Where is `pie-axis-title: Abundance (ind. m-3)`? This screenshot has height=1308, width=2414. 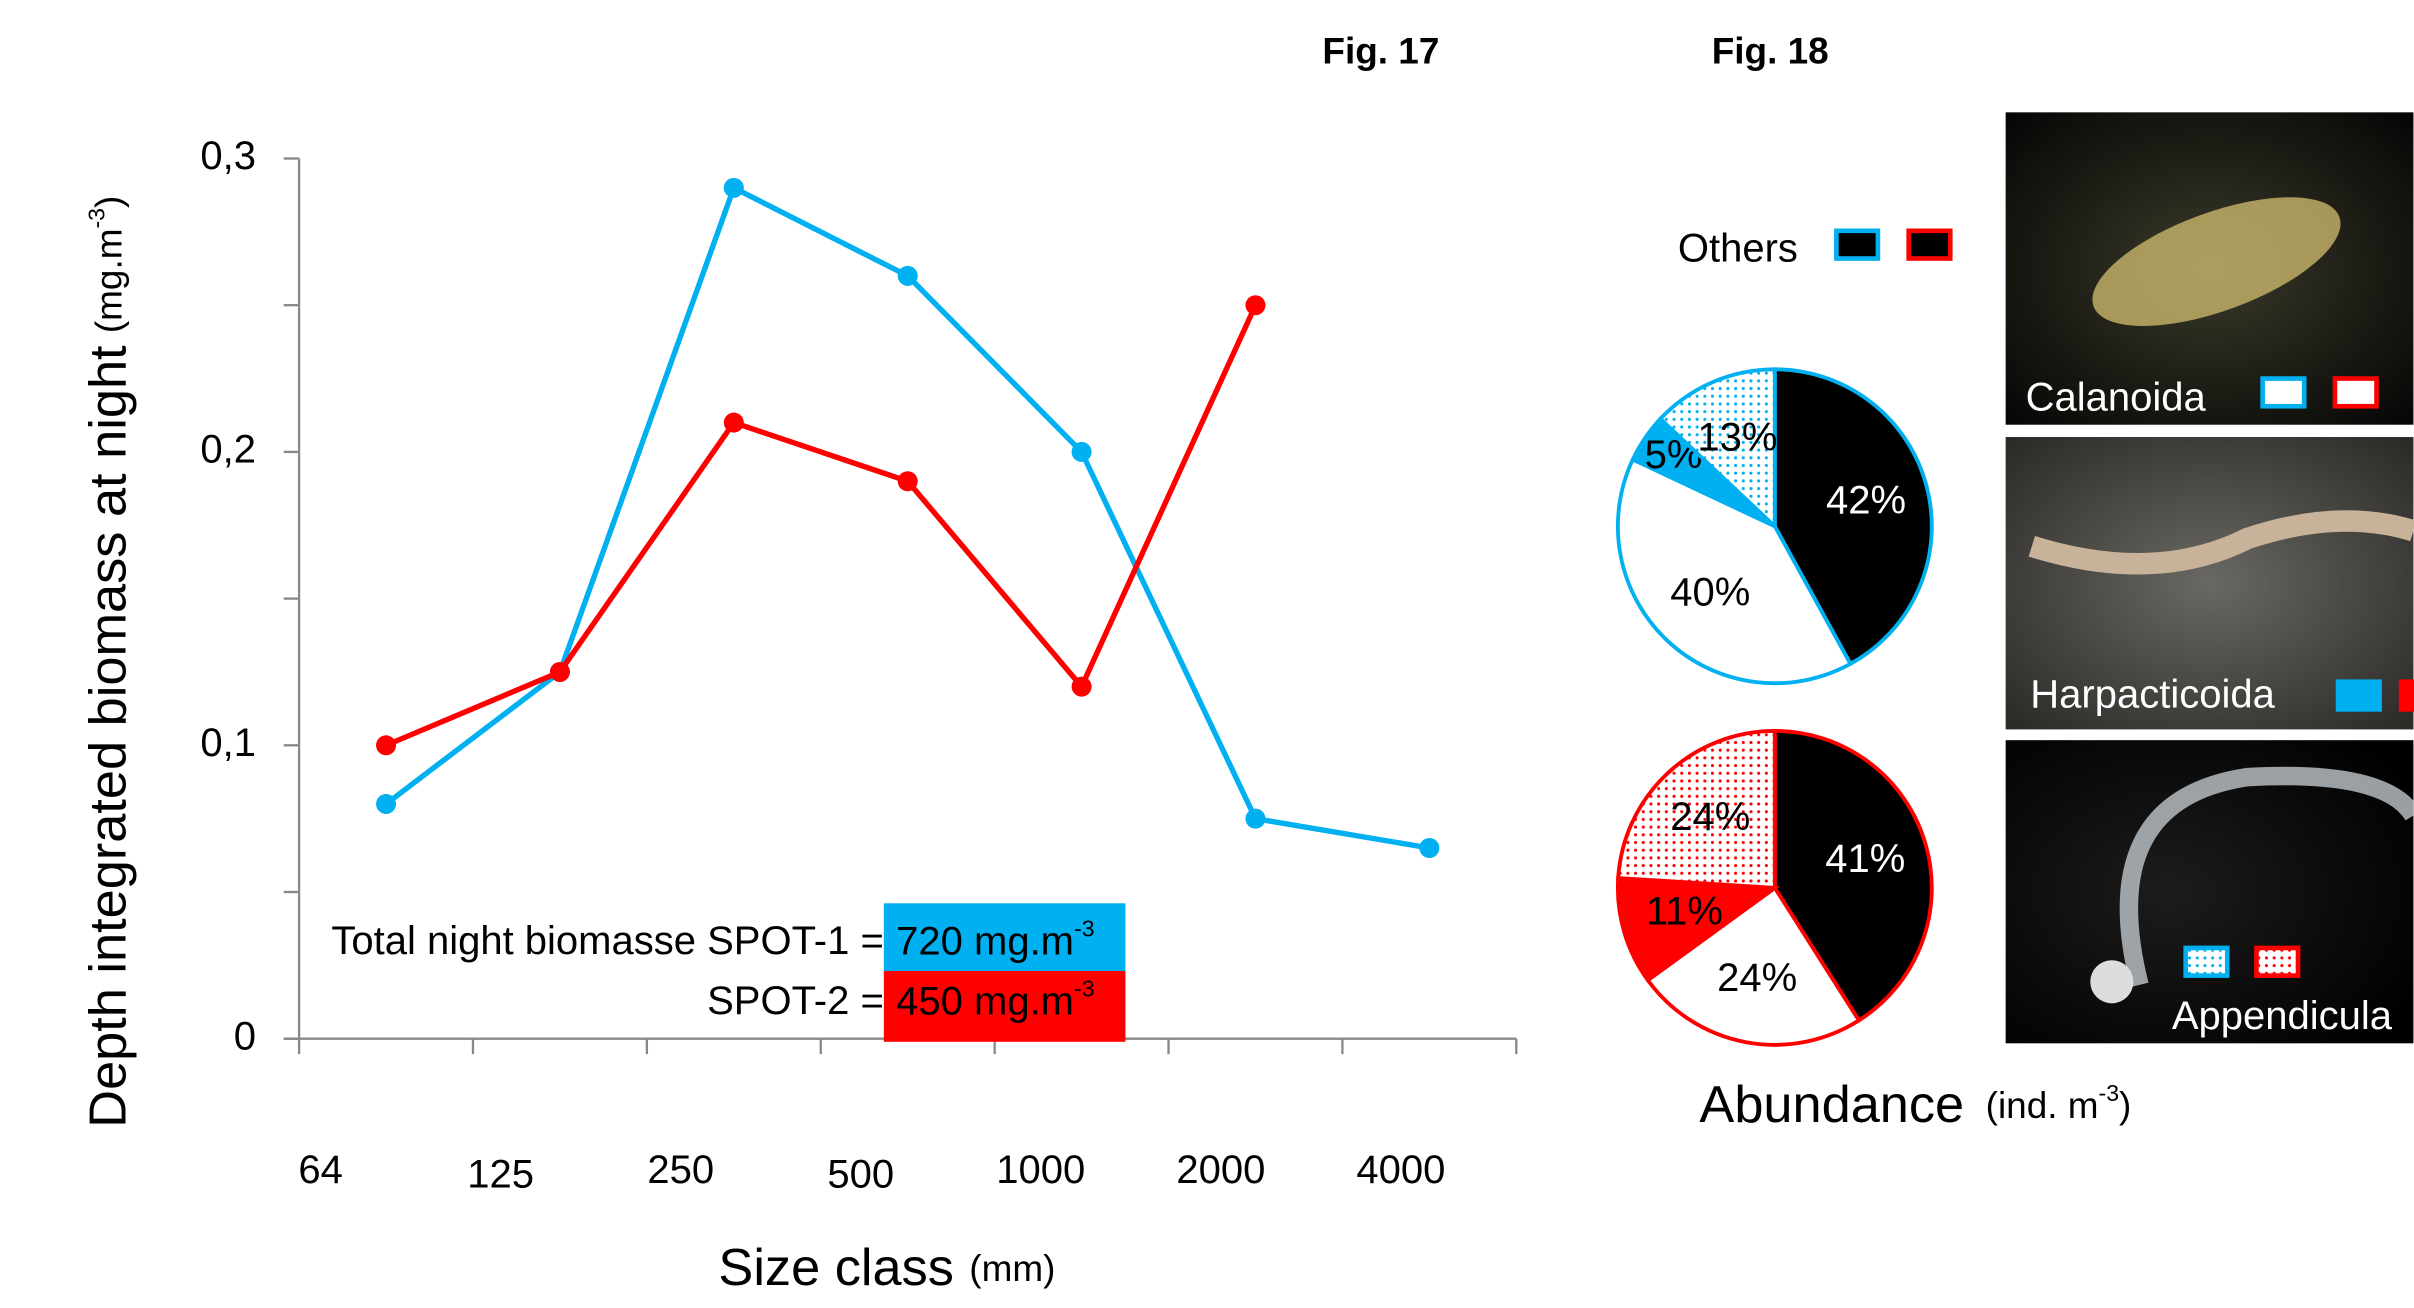 pie-axis-title: Abundance (ind. m-3) is located at coordinates (1915, 1105).